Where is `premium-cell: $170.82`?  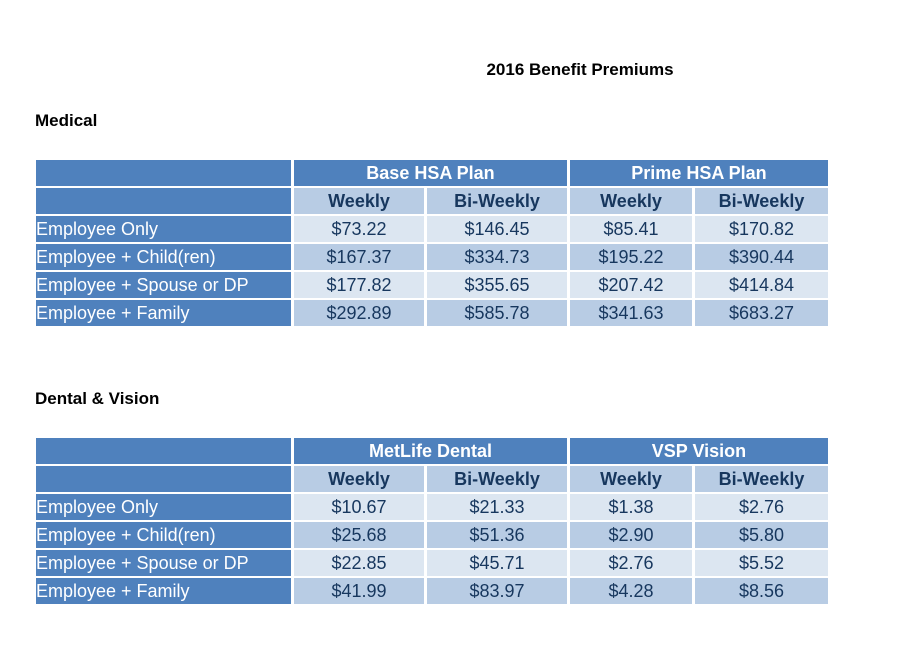
premium-cell: $170.82 is located at coordinates (761, 229).